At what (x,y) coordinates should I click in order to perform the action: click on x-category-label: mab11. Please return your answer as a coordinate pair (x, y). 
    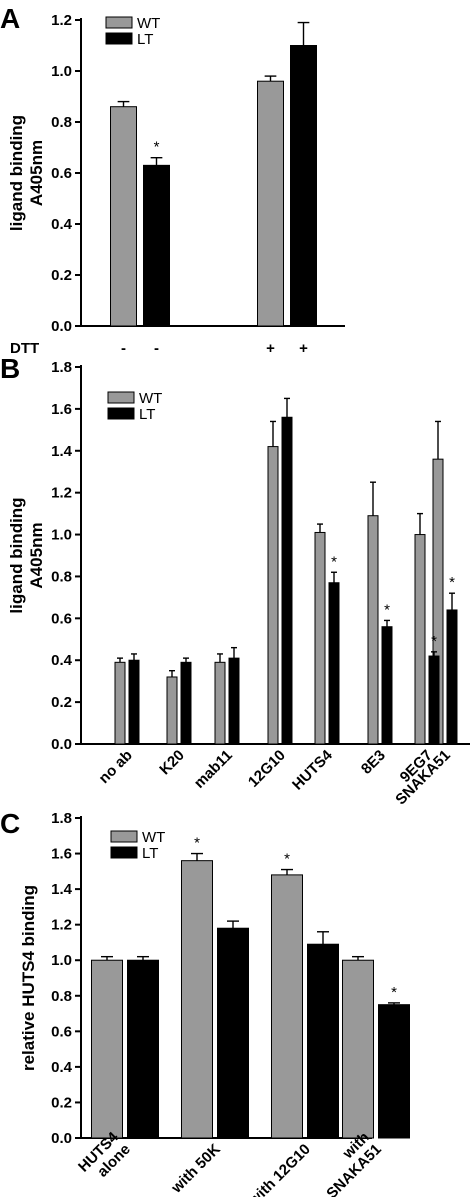
    Looking at the image, I should click on (213, 769).